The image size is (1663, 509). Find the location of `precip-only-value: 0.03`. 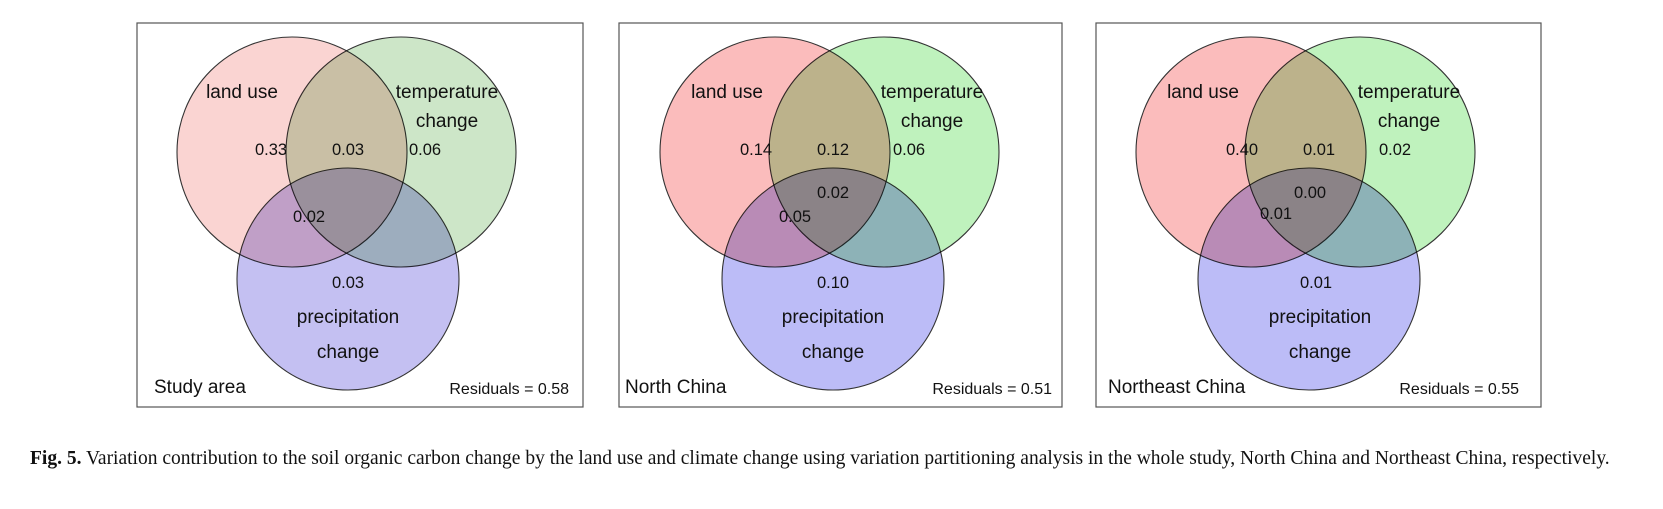

precip-only-value: 0.03 is located at coordinates (348, 283).